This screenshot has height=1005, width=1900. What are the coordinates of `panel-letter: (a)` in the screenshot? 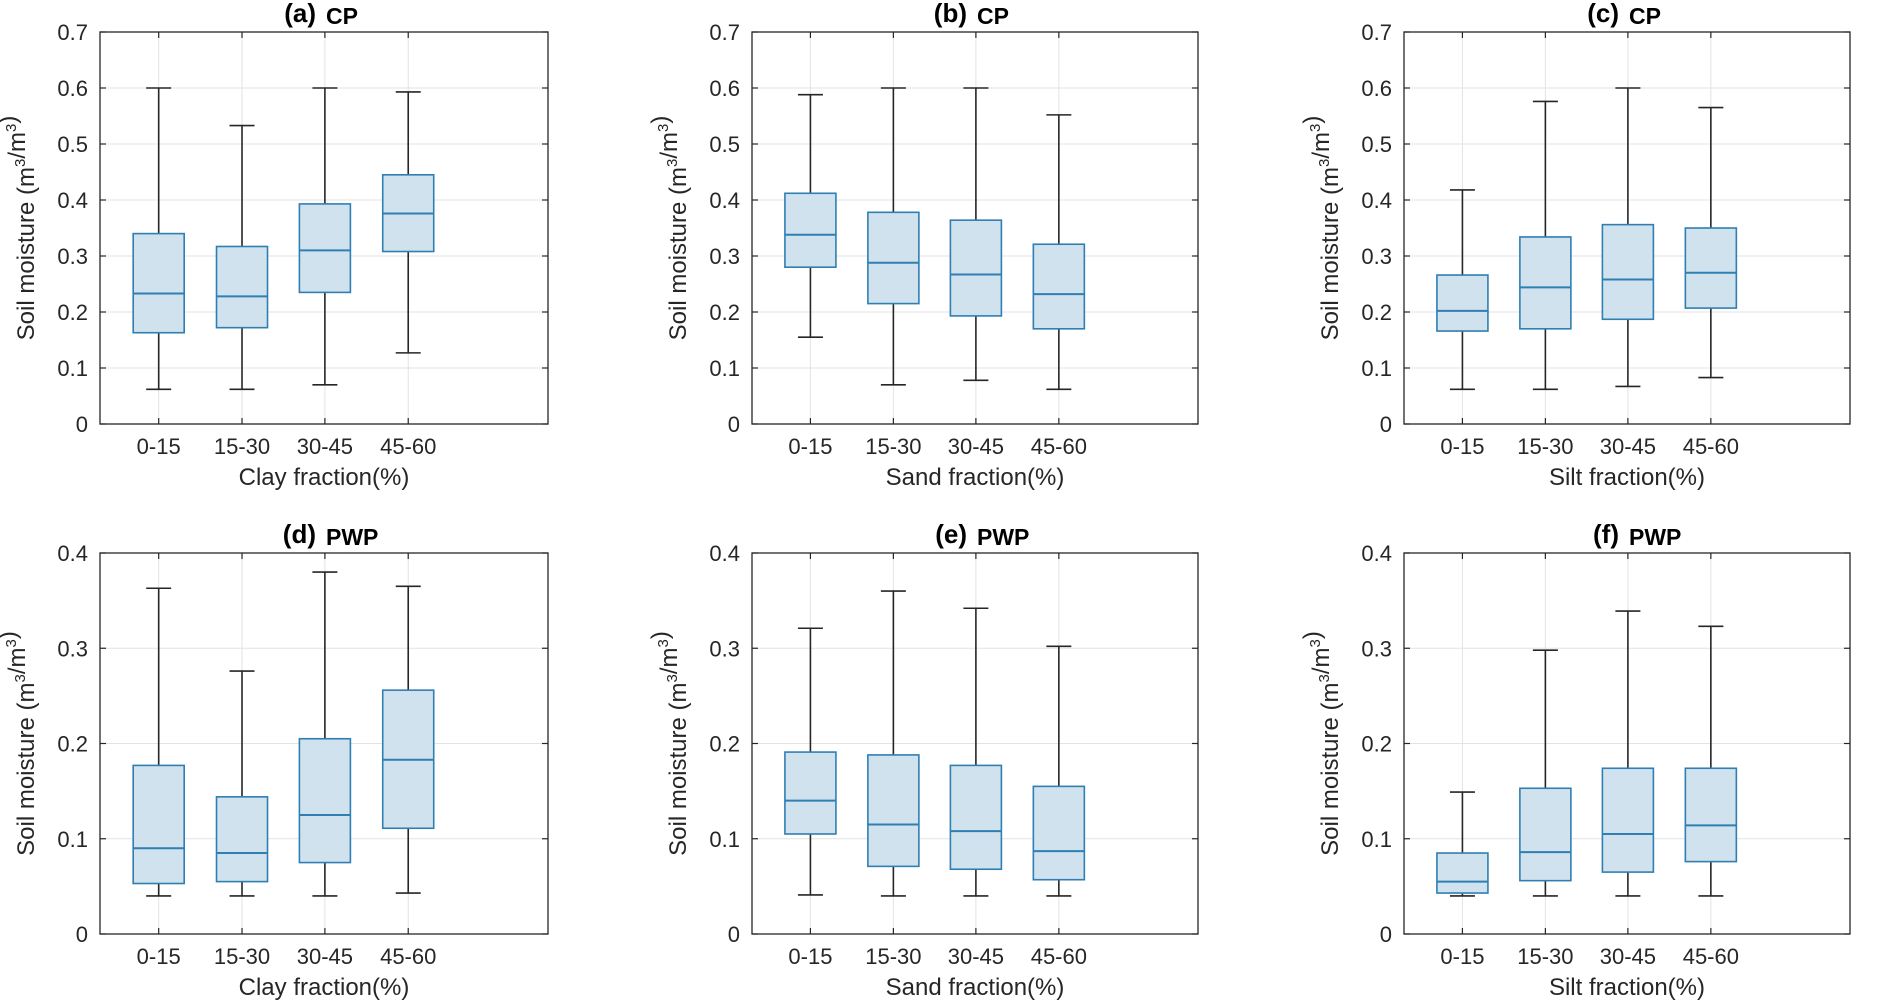 It's located at (300, 14).